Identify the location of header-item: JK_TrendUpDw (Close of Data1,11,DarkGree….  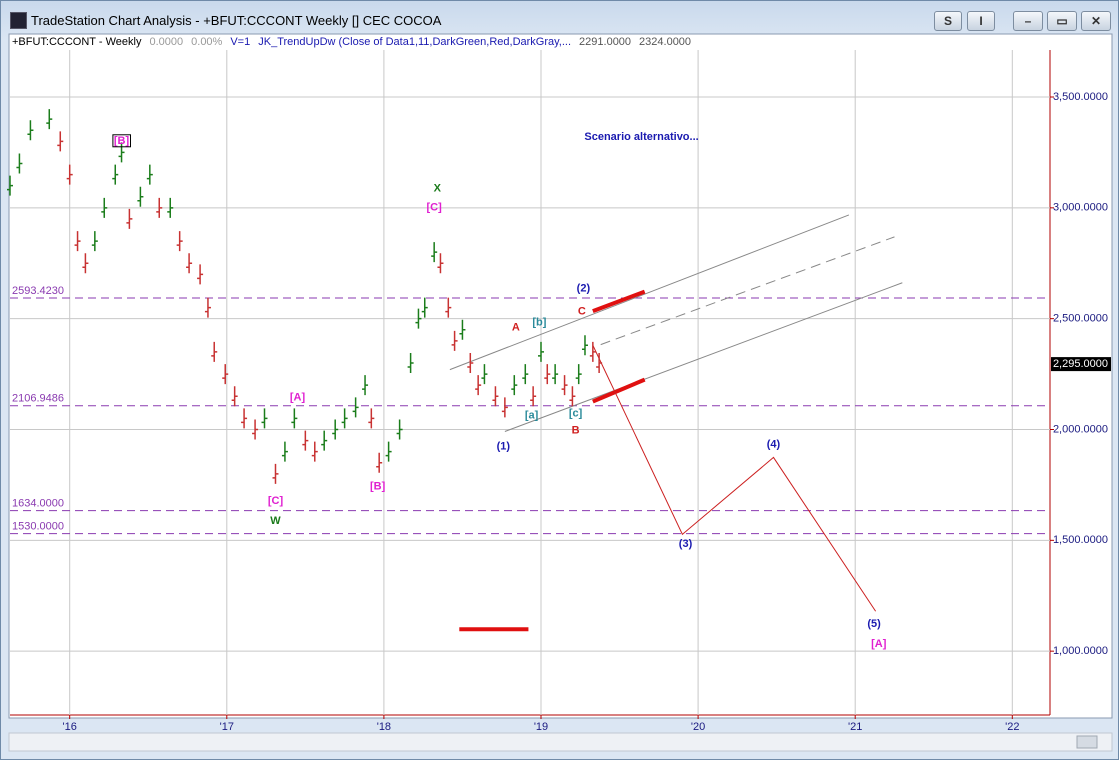
(414, 42).